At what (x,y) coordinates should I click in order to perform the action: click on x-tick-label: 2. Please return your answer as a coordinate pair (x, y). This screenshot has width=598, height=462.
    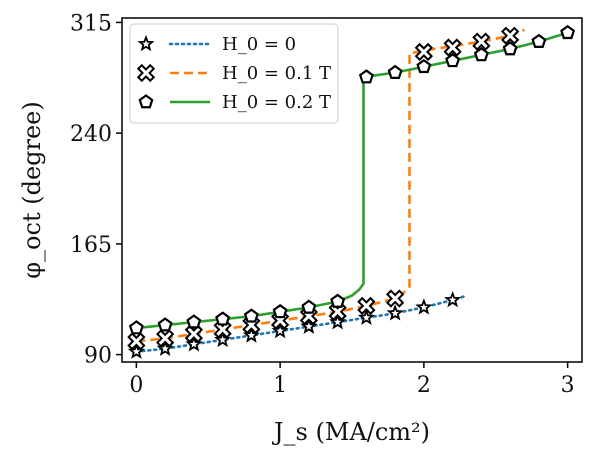
    Looking at the image, I should click on (424, 385).